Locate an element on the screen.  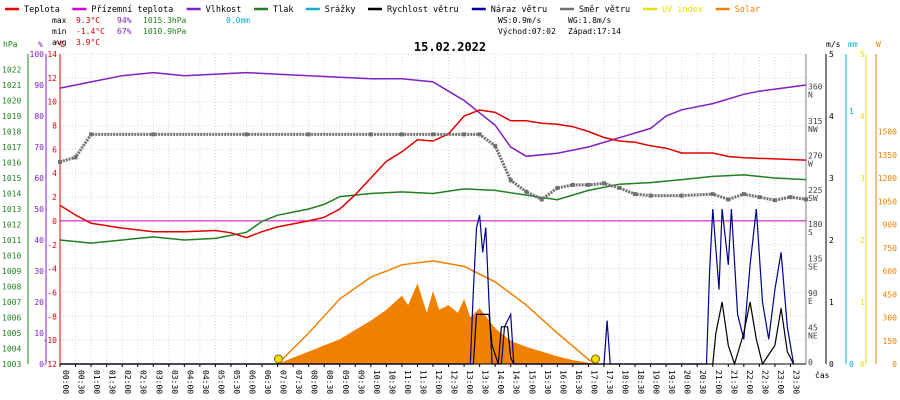
pressure-tick-2: 1005 is located at coordinates (11, 333).